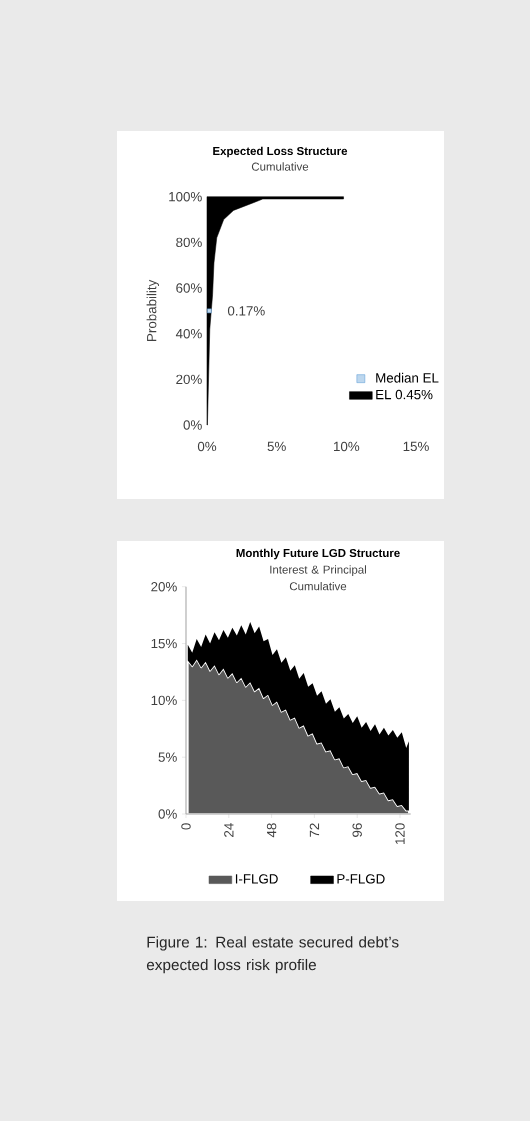 The height and width of the screenshot is (1121, 530). I want to click on chart-subtitle: Interest & Principal Cumulative, so click(318, 578).